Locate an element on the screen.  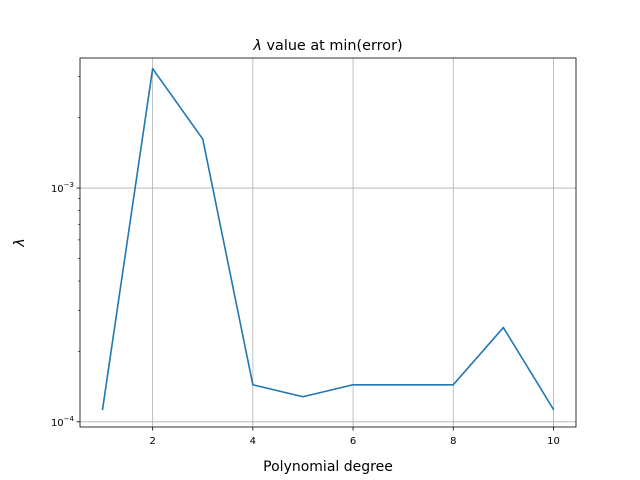
y-axis-label: λ is located at coordinates (20, 242).